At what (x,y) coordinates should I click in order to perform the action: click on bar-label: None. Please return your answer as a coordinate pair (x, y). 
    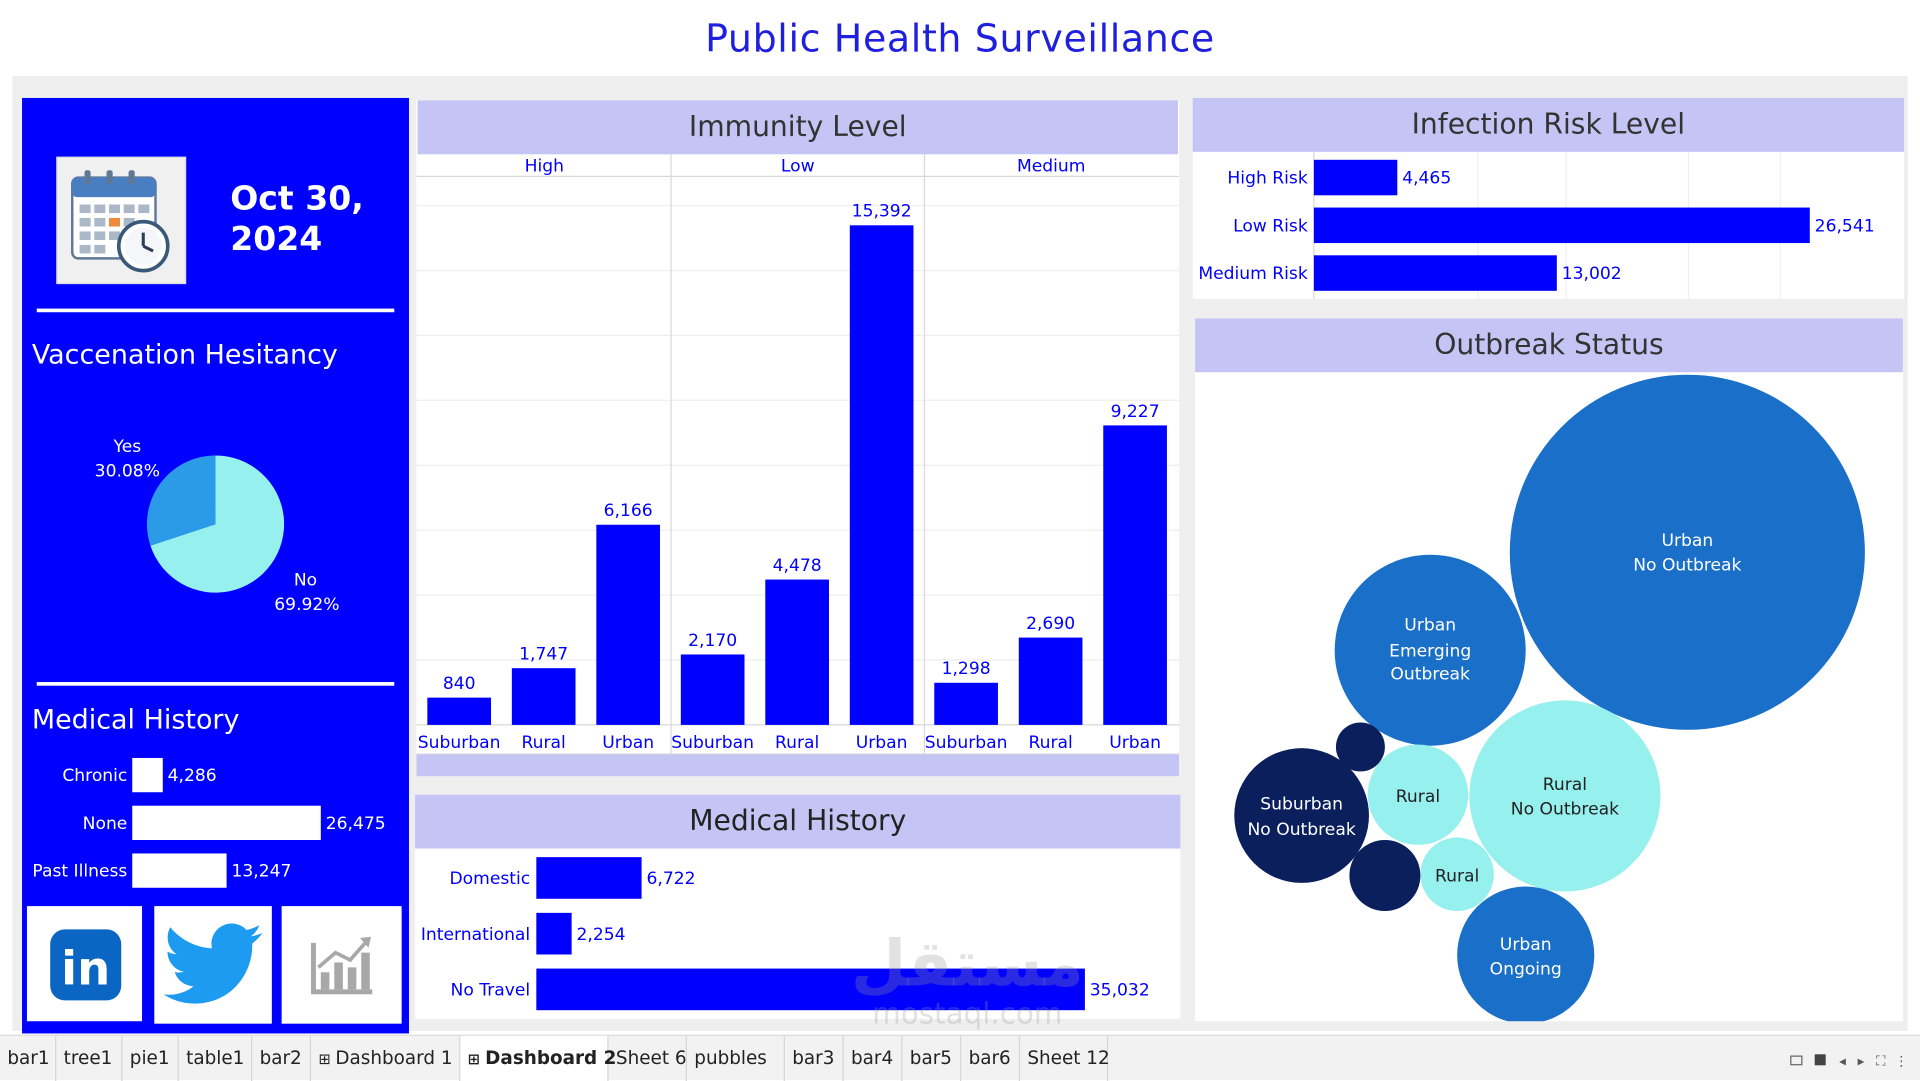
    Looking at the image, I should click on (105, 824).